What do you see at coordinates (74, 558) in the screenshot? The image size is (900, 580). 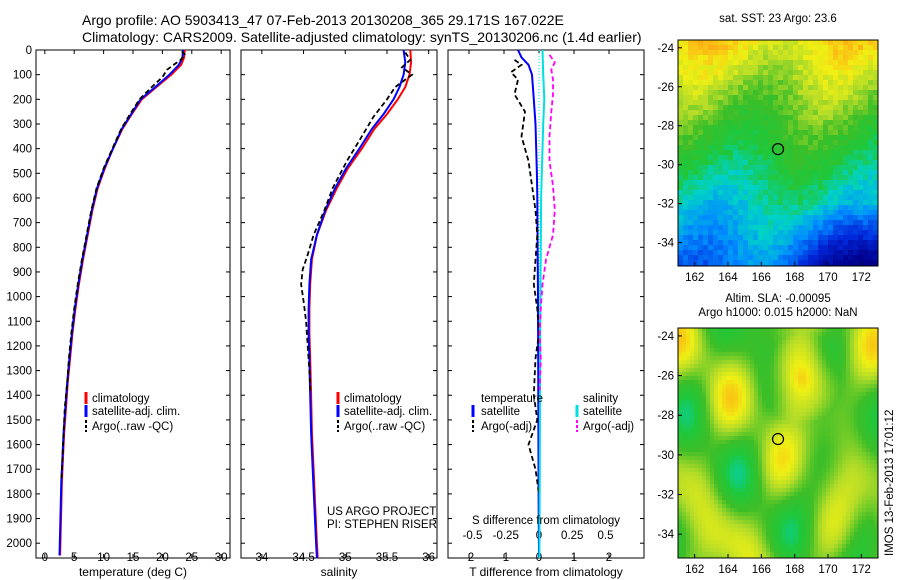 I see `x-tick-label: 5` at bounding box center [74, 558].